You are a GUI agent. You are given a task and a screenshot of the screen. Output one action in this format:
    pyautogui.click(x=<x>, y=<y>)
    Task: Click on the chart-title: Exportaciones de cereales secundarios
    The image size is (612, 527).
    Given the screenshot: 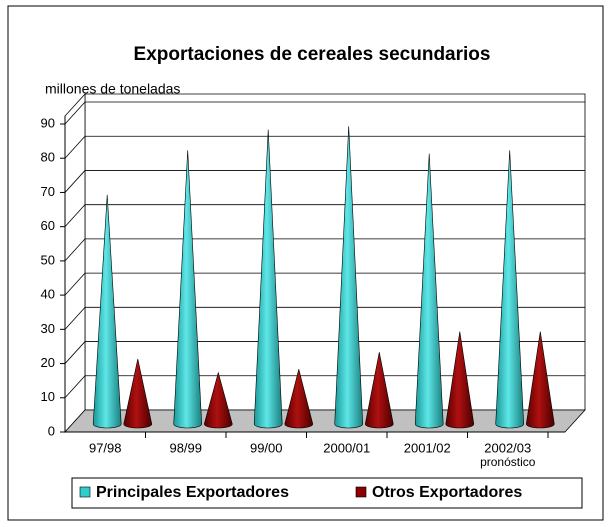 What is the action you would take?
    pyautogui.click(x=312, y=54)
    